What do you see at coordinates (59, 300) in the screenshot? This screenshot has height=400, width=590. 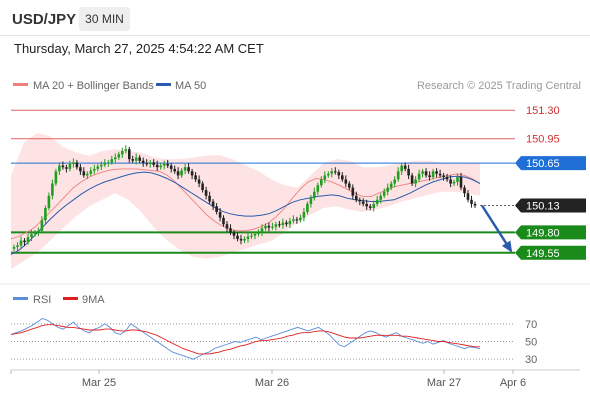 I see `rsi-legend: RSI 9MA` at bounding box center [59, 300].